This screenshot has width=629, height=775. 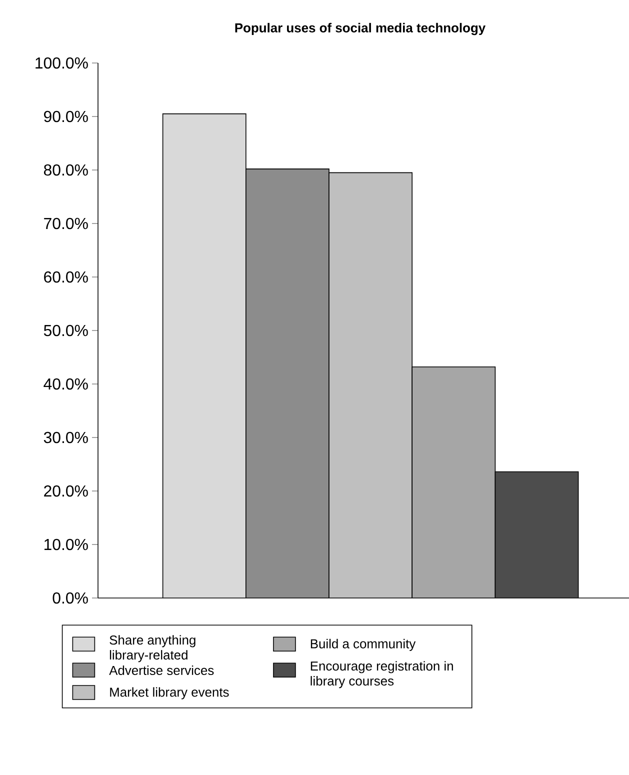 What do you see at coordinates (66, 384) in the screenshot?
I see `y-tick-label: 40.0%` at bounding box center [66, 384].